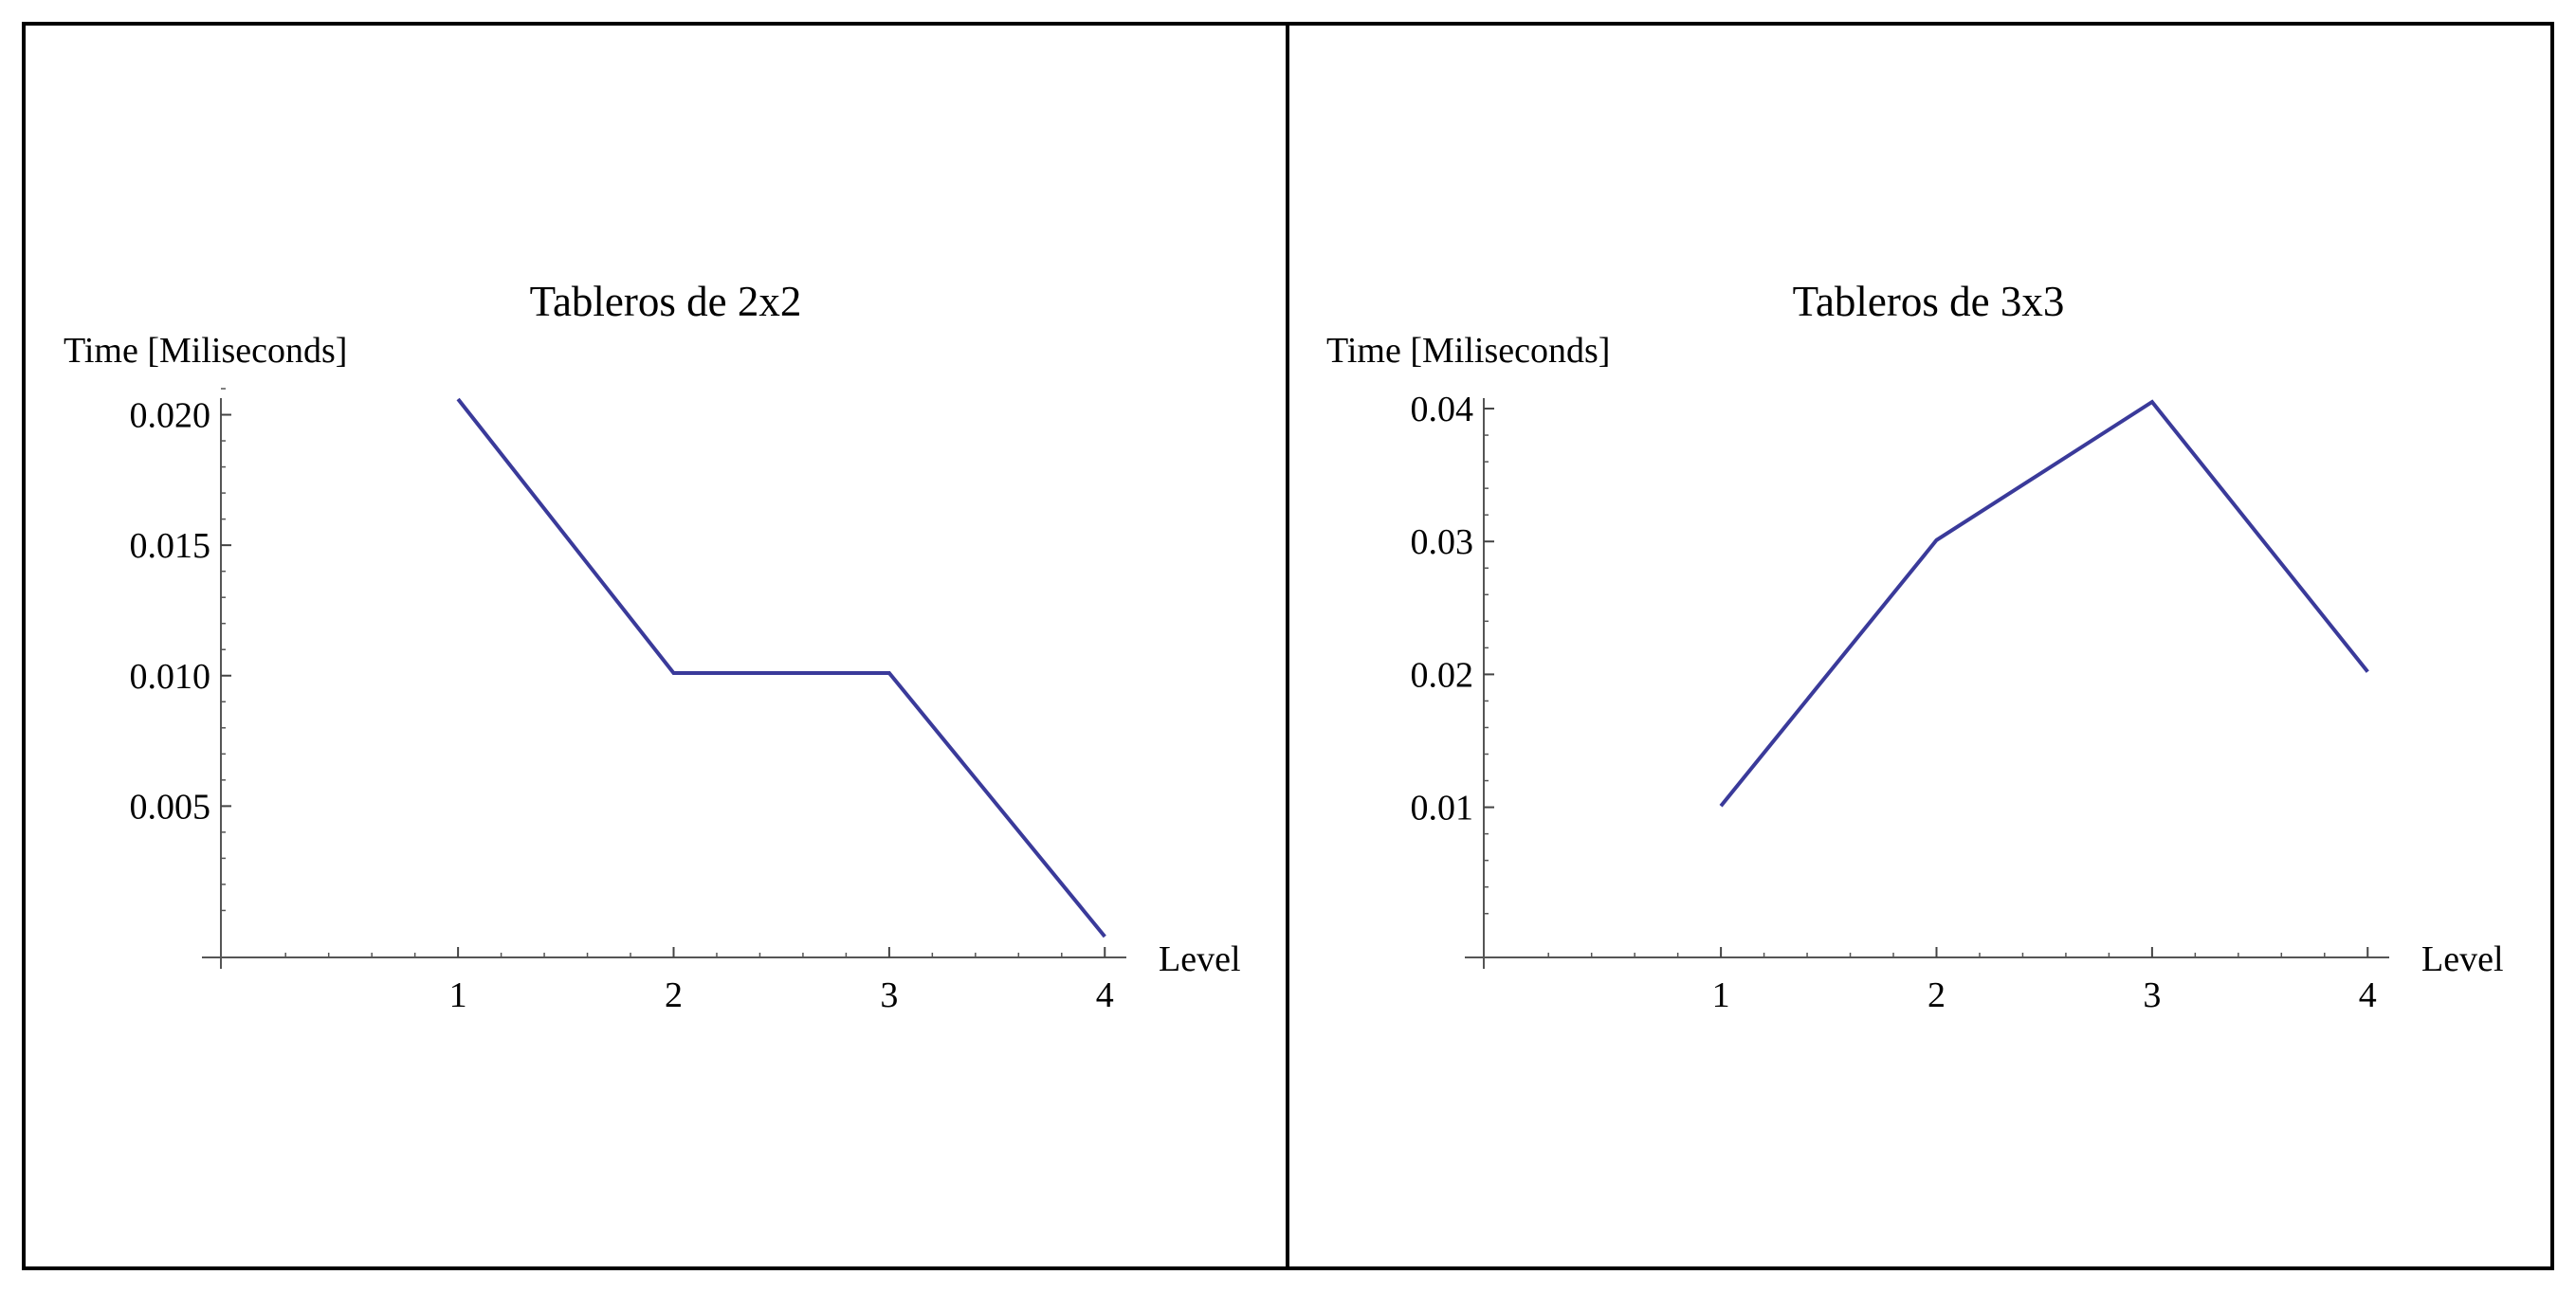  Describe the element at coordinates (1442, 542) in the screenshot. I see `y-tick-label: 0.03` at that location.